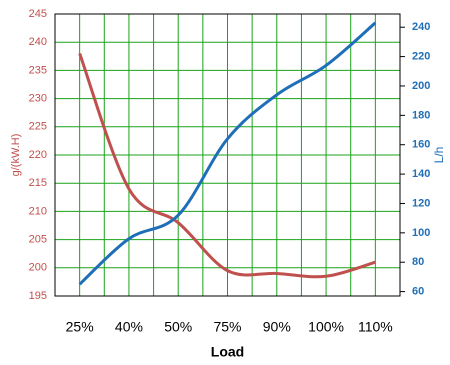 Image resolution: width=450 pixels, height=365 pixels. Describe the element at coordinates (421, 203) in the screenshot. I see `y2-tick-label: 120` at that location.